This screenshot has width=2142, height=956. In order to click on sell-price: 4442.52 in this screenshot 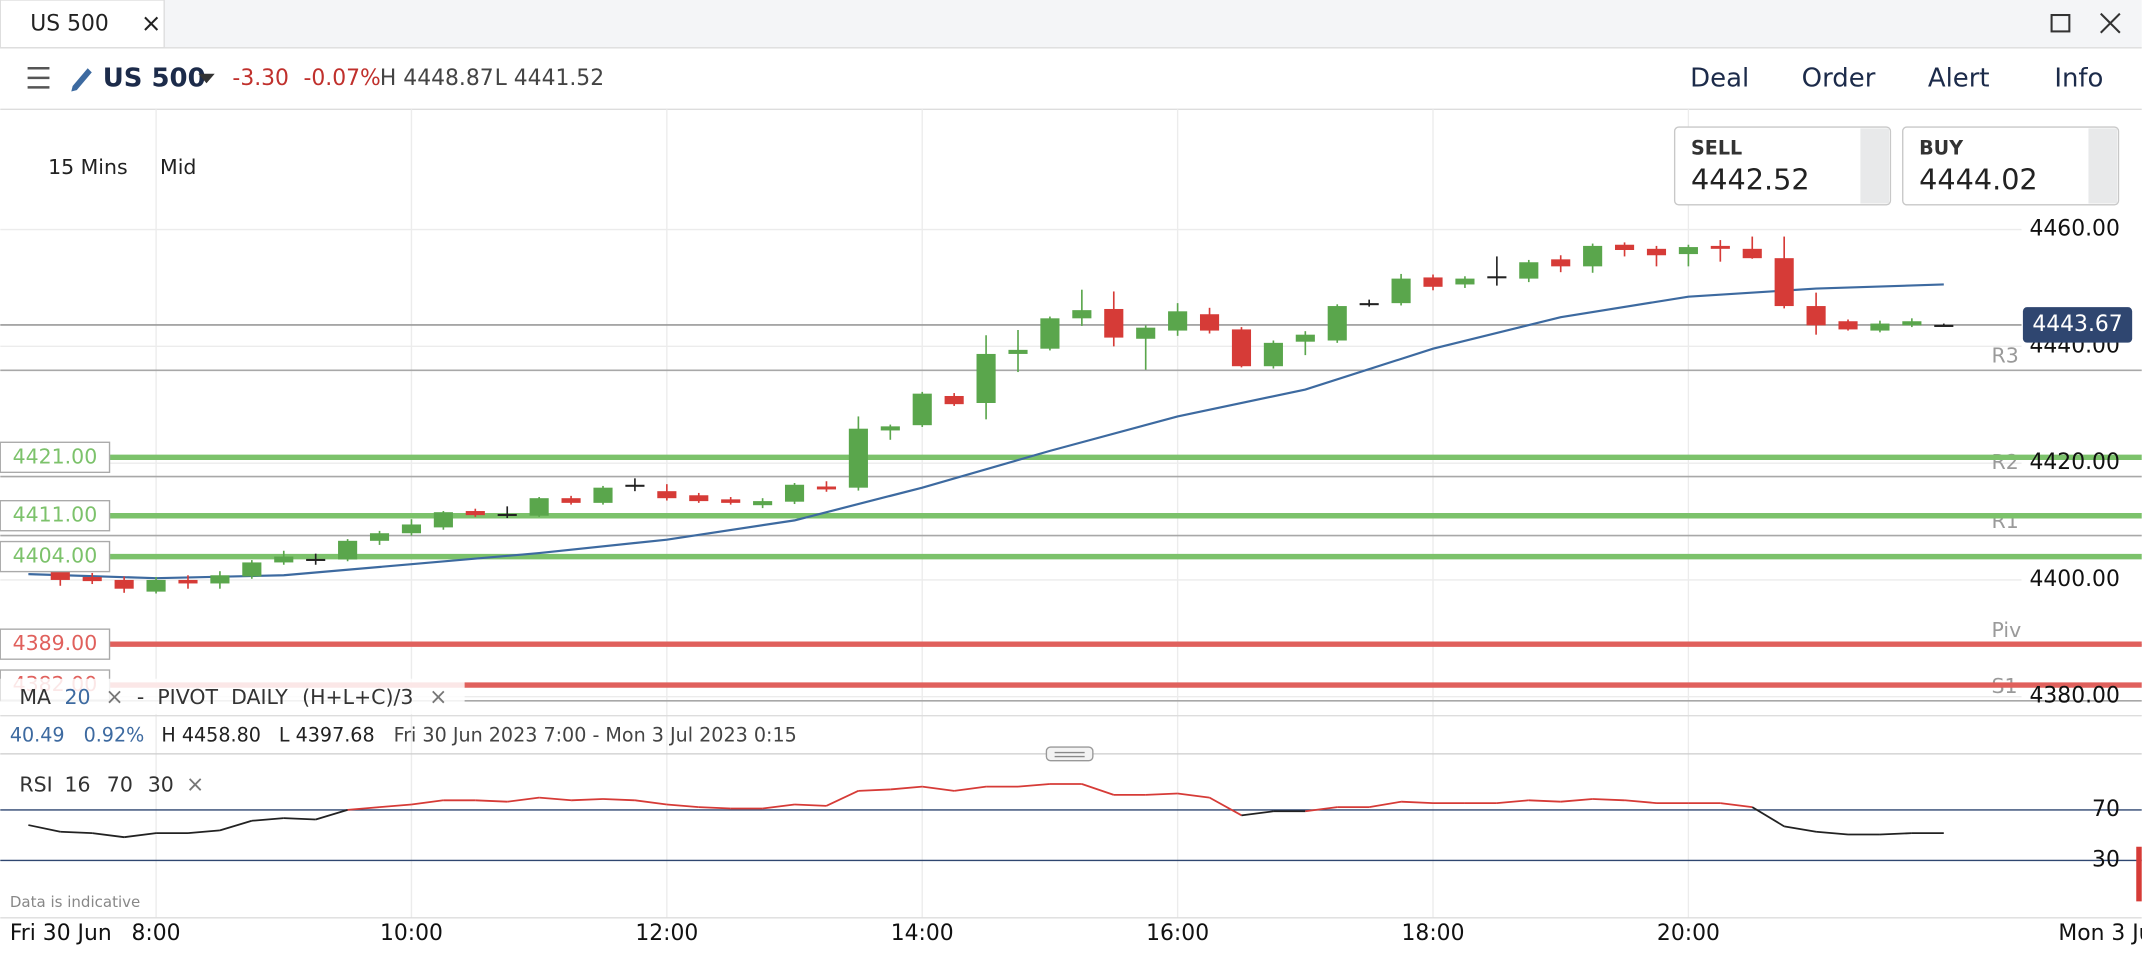, I will do `click(1750, 180)`.